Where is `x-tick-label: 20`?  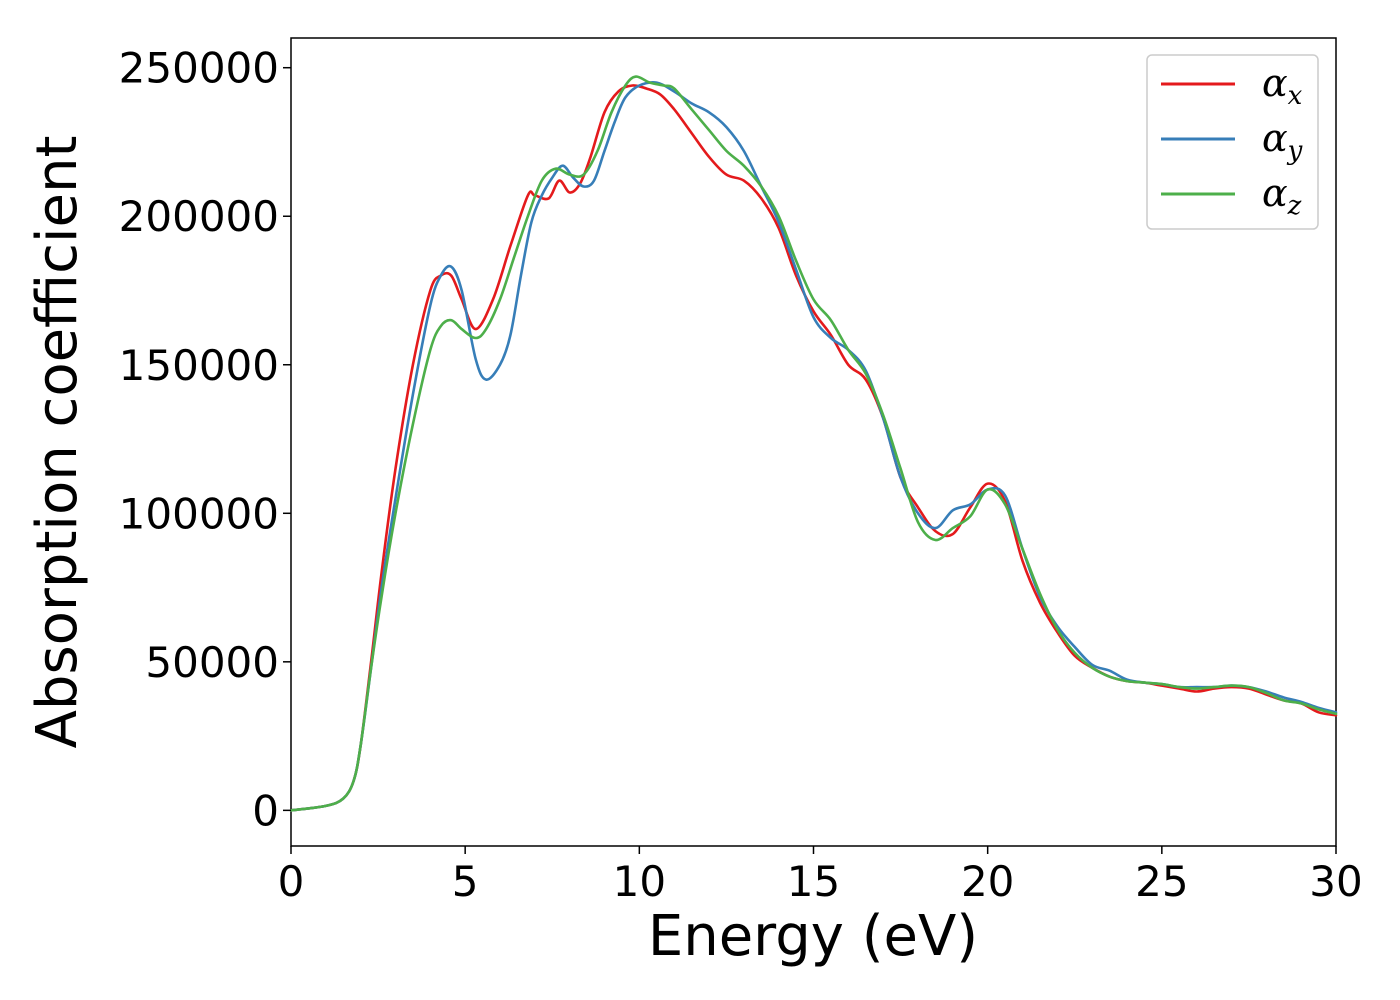
x-tick-label: 20 is located at coordinates (987, 881).